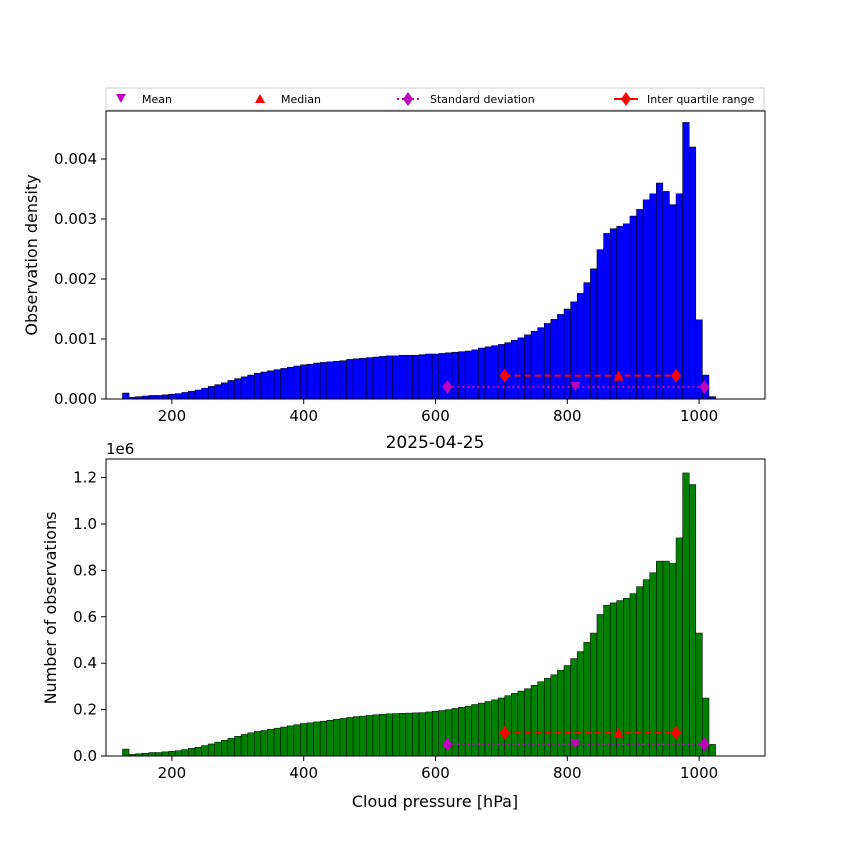 The image size is (850, 850). Describe the element at coordinates (576, 381) in the screenshot. I see `density-stats` at that location.